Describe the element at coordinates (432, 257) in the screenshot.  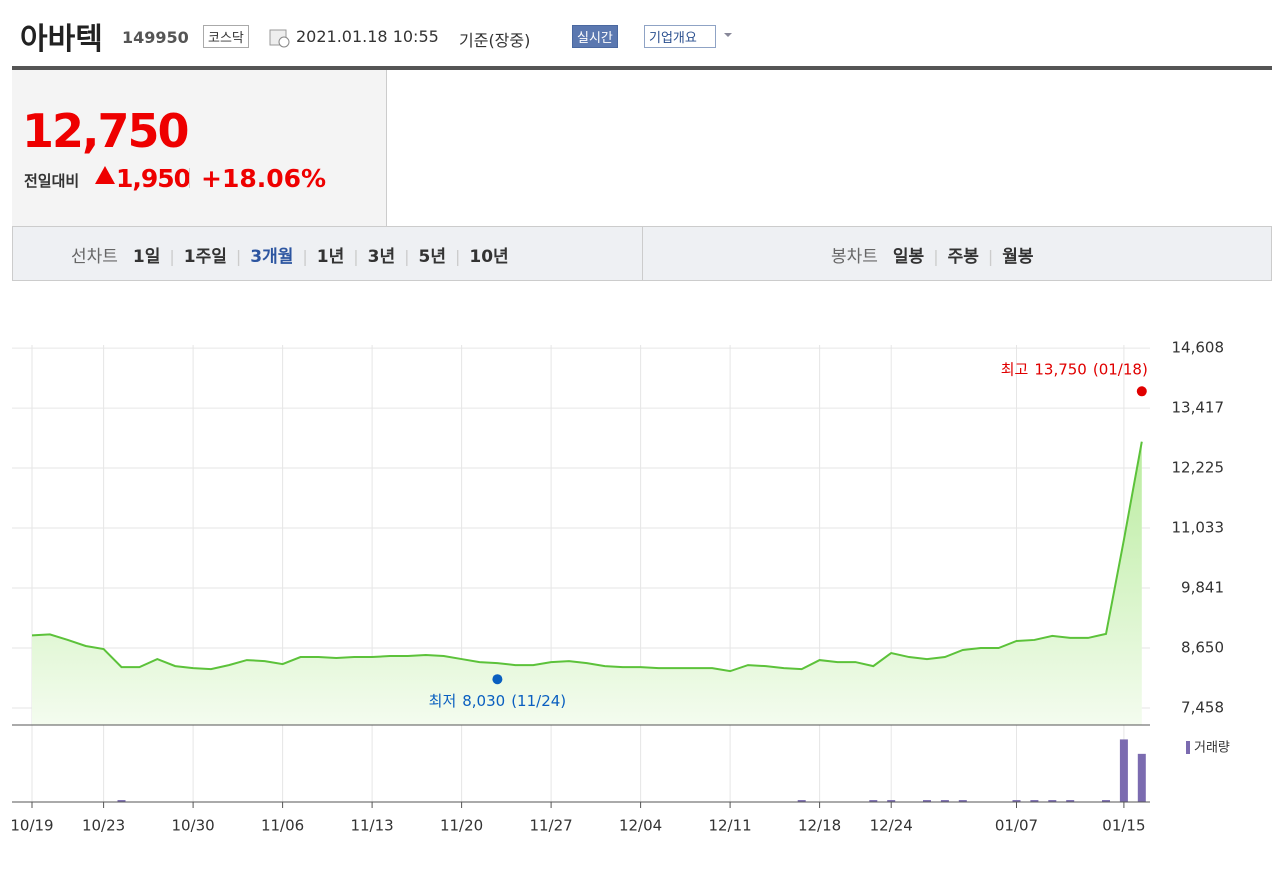
I see `tab: 5년` at that location.